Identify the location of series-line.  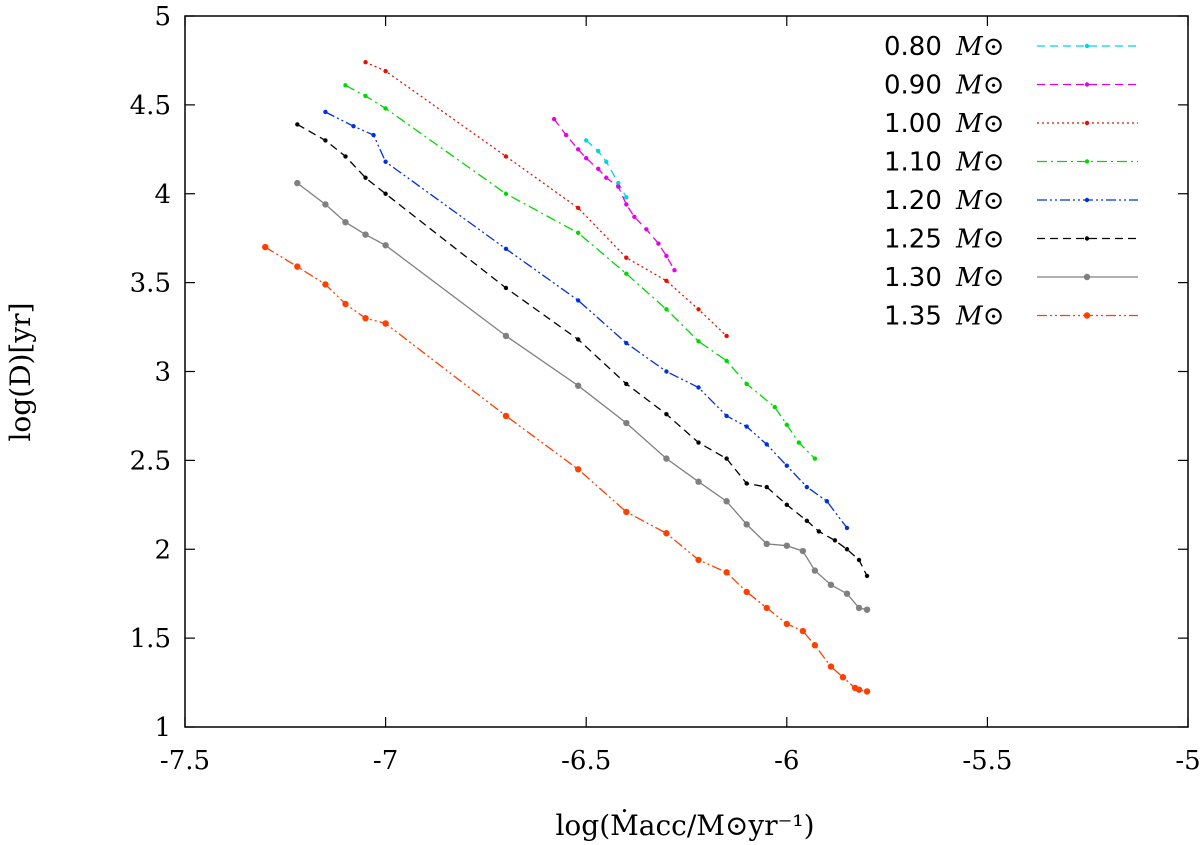
(606, 168).